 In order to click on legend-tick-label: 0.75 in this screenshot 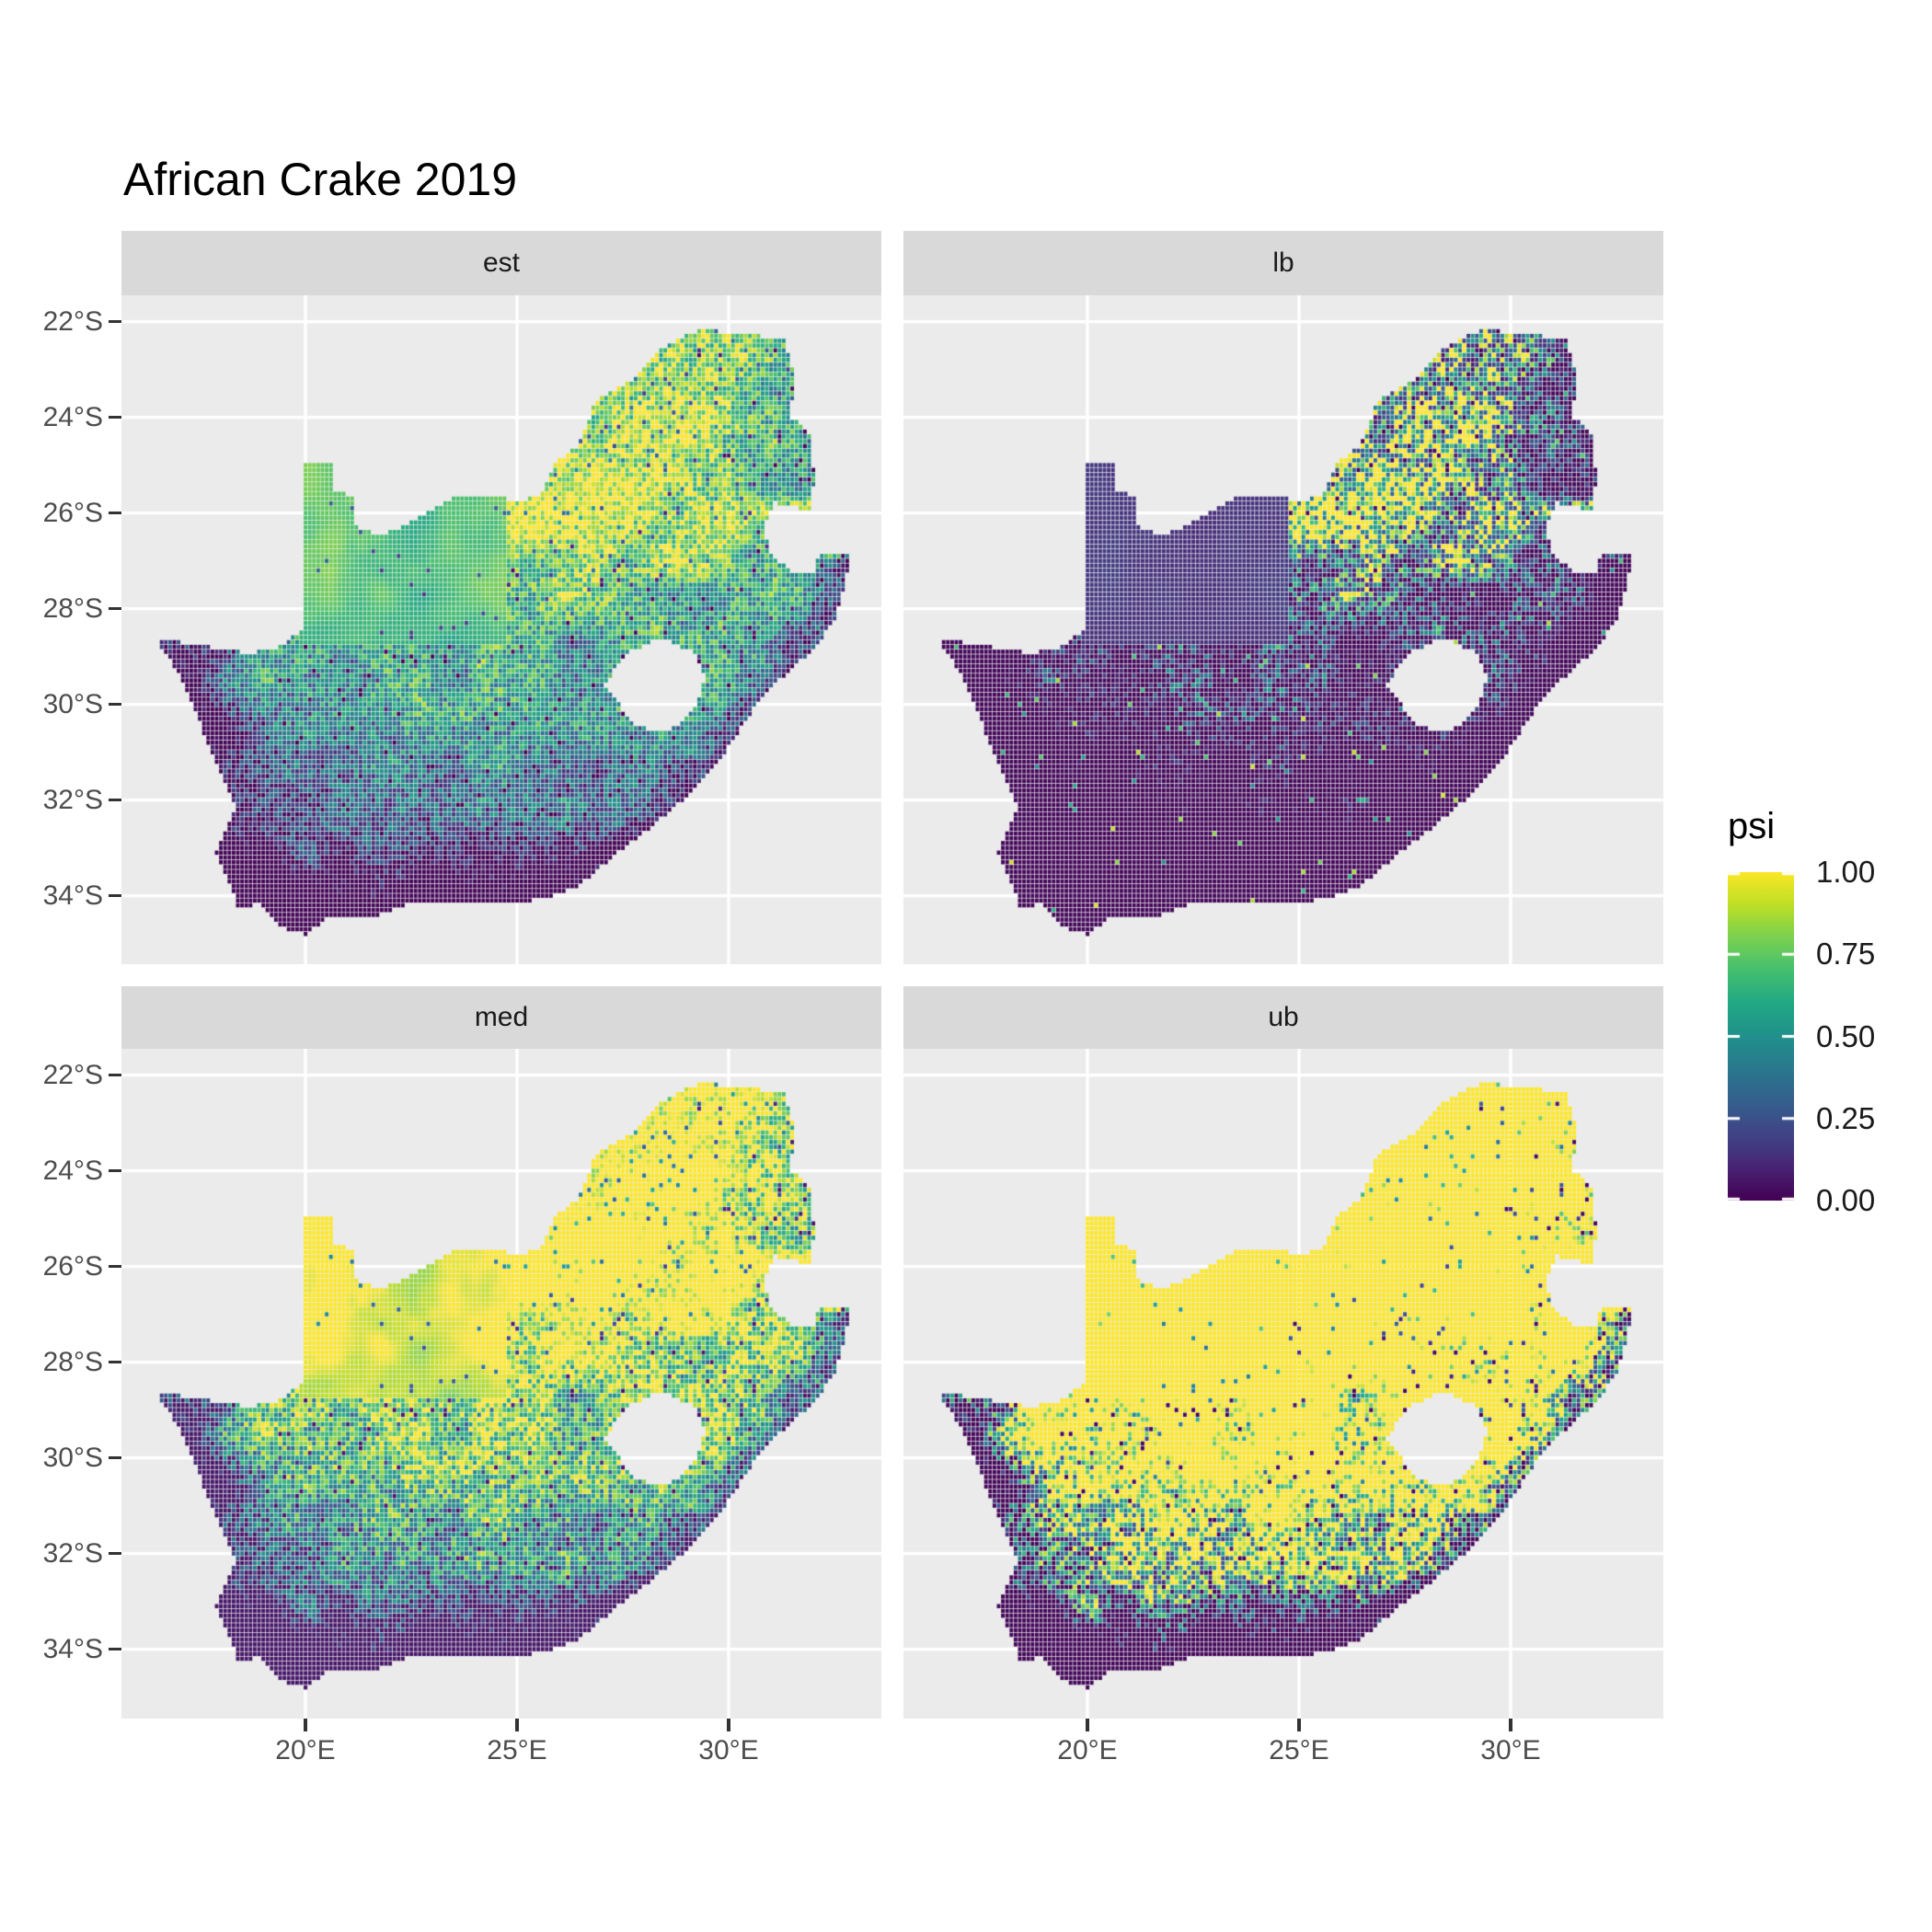, I will do `click(1846, 954)`.